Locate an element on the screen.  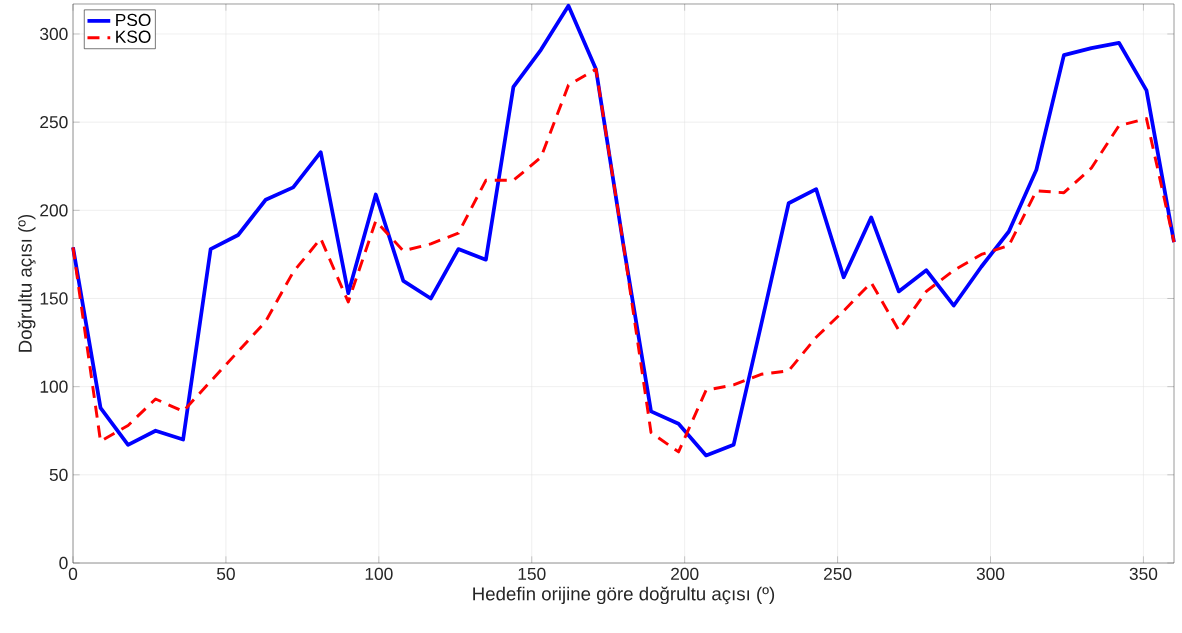
x-tick-label: 150 is located at coordinates (532, 573).